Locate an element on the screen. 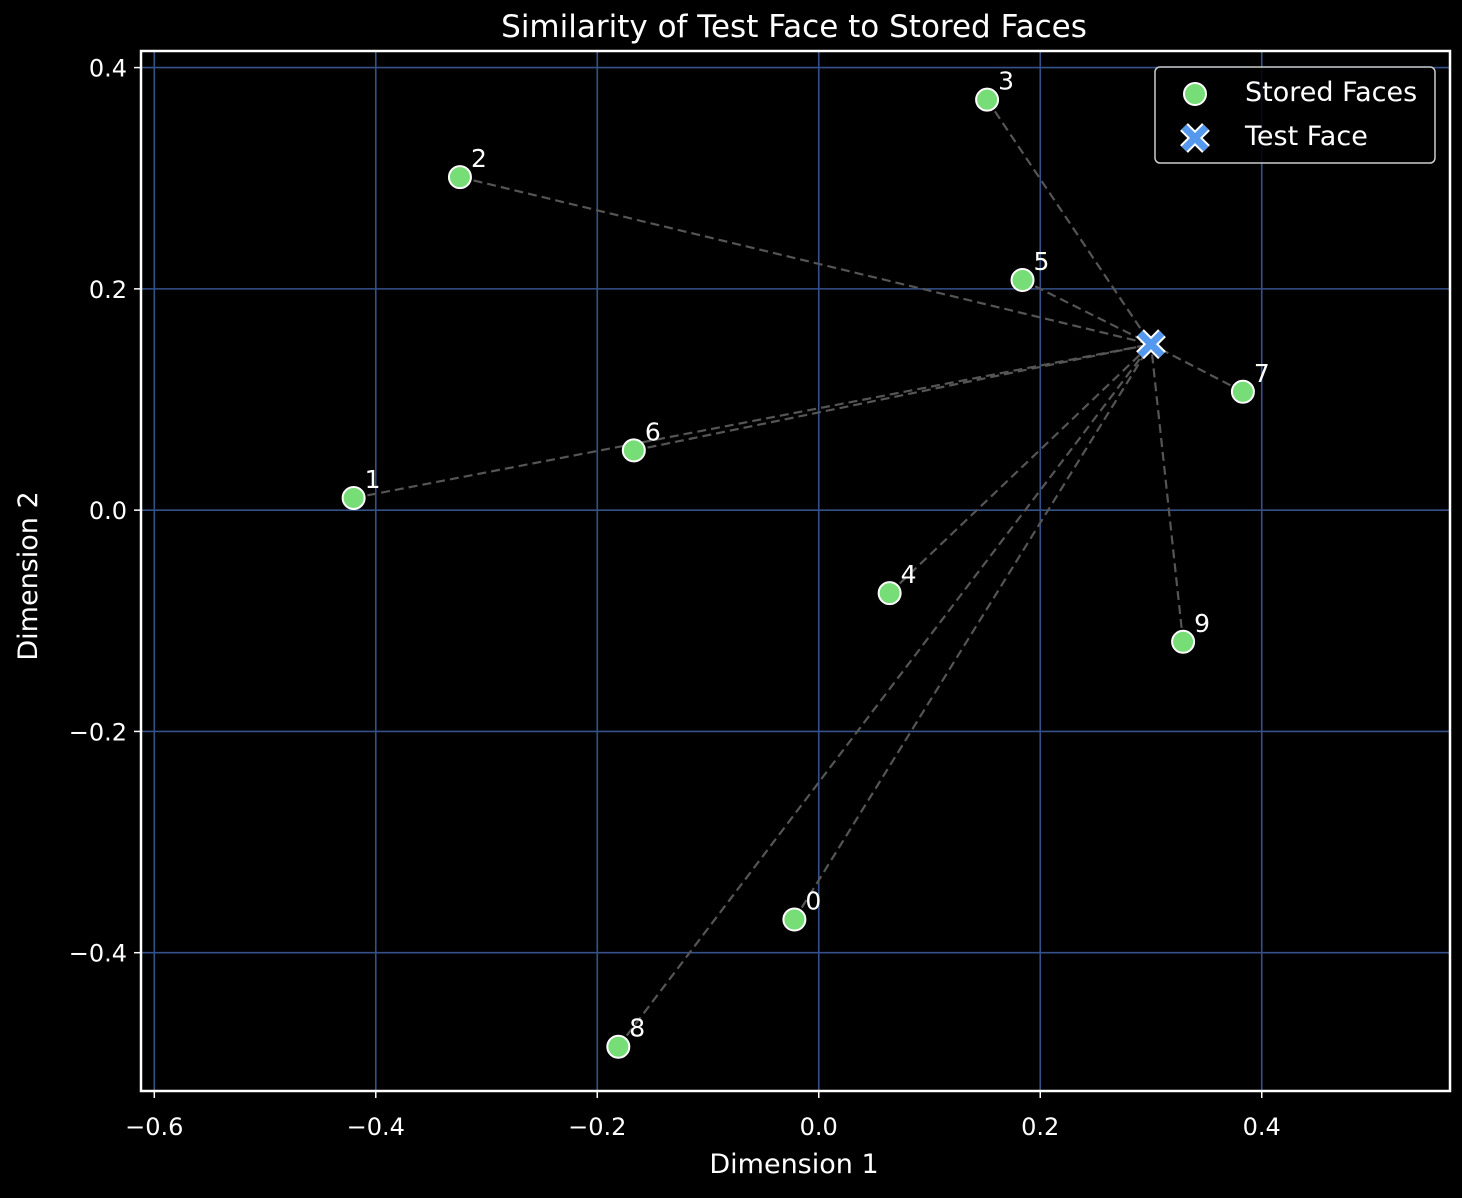 This screenshot has width=1462, height=1198. x-tick-label: −0.4 is located at coordinates (376, 1127).